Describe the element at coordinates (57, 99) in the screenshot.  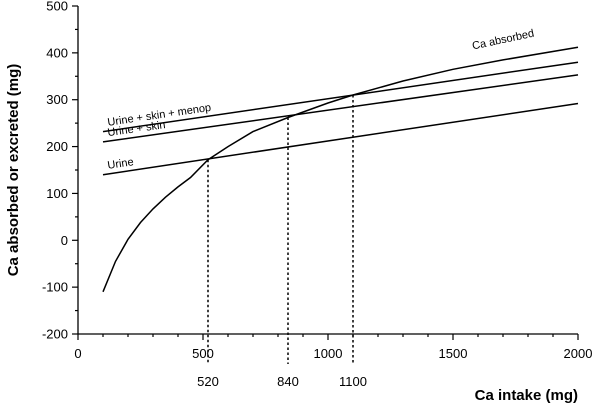
I see `y-tick-label: 300` at that location.